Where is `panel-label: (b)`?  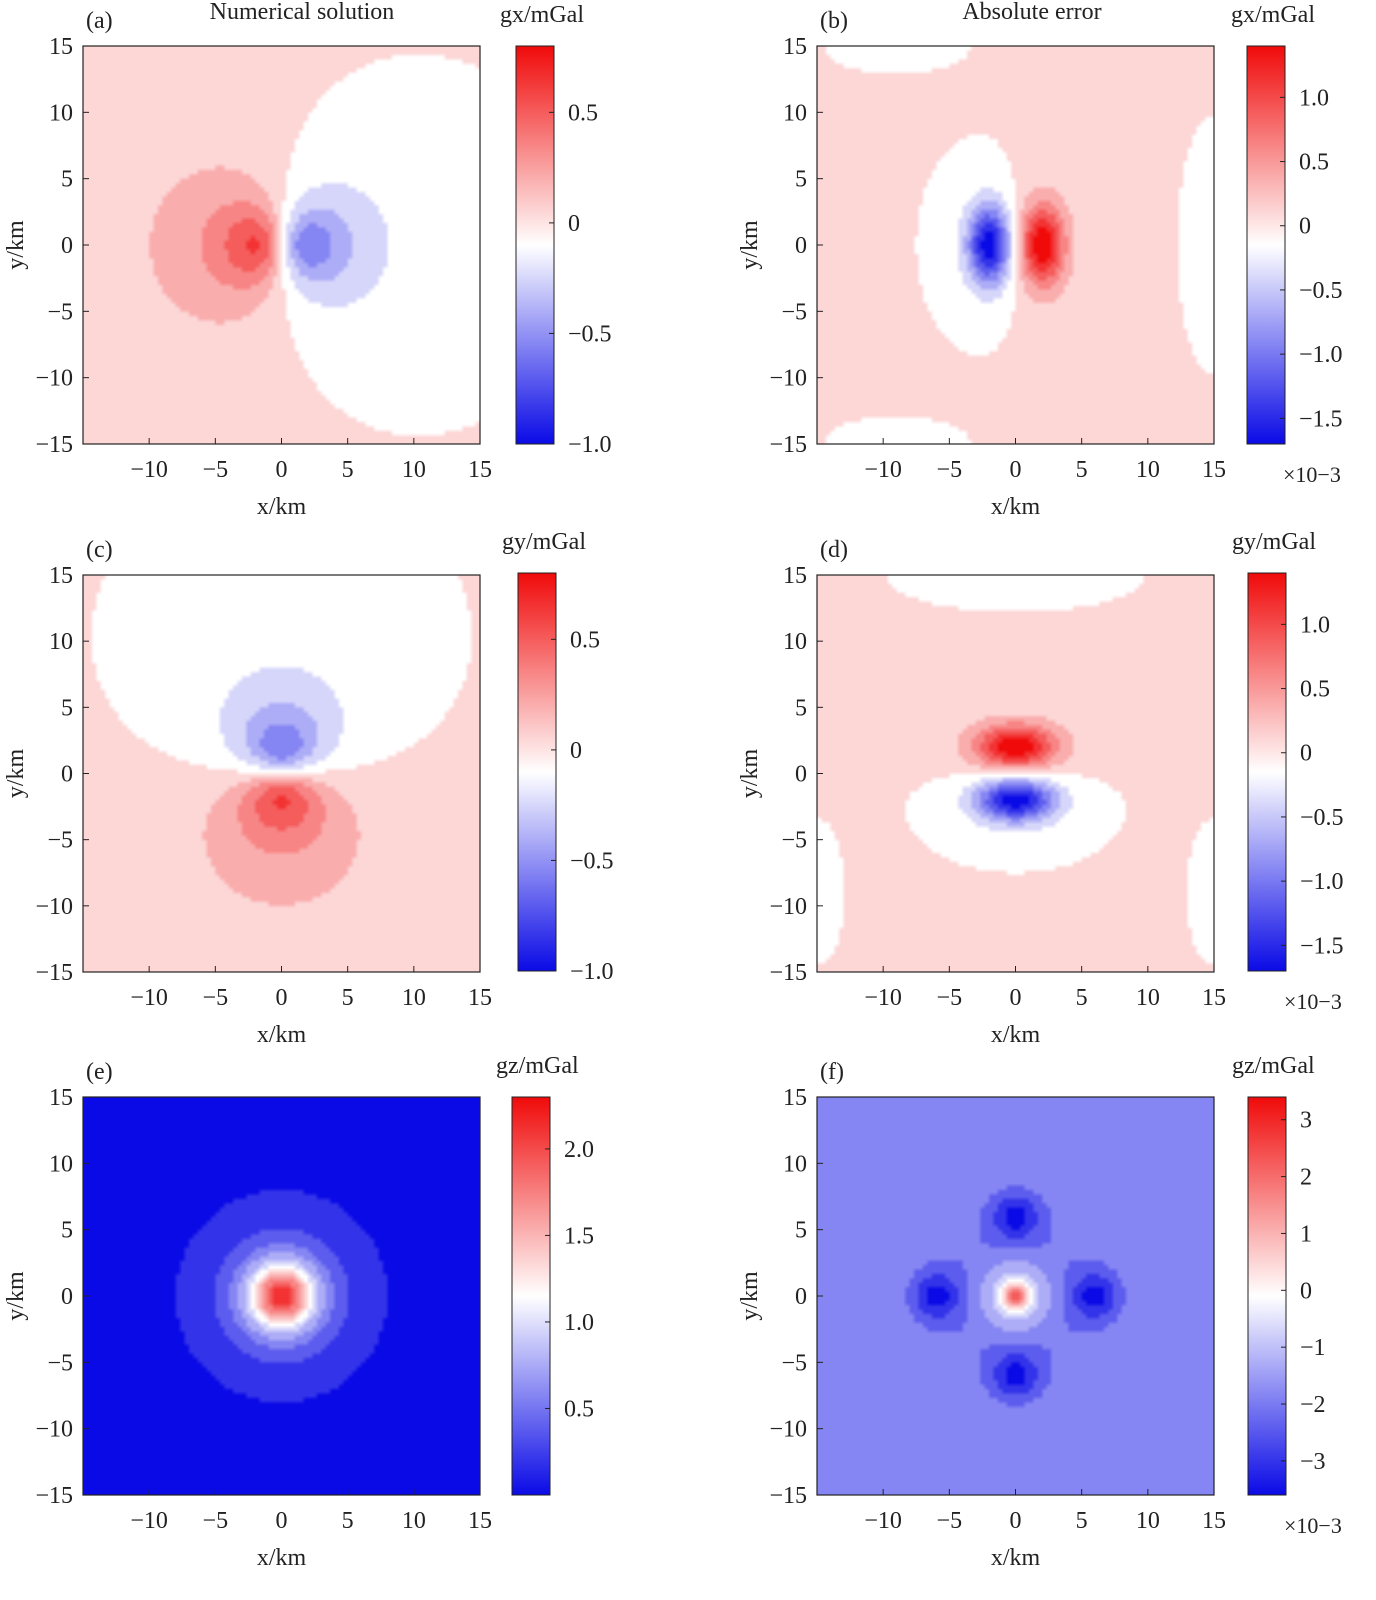 panel-label: (b) is located at coordinates (834, 21).